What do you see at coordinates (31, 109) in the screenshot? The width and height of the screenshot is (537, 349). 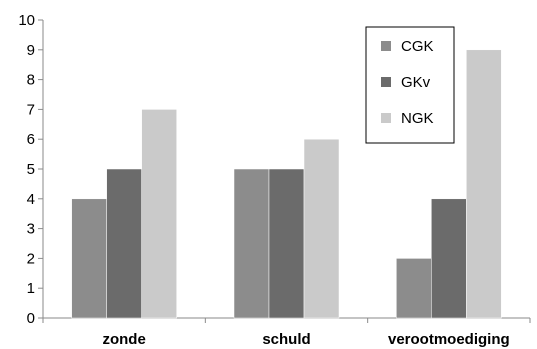 I see `y-tick-label: 7` at bounding box center [31, 109].